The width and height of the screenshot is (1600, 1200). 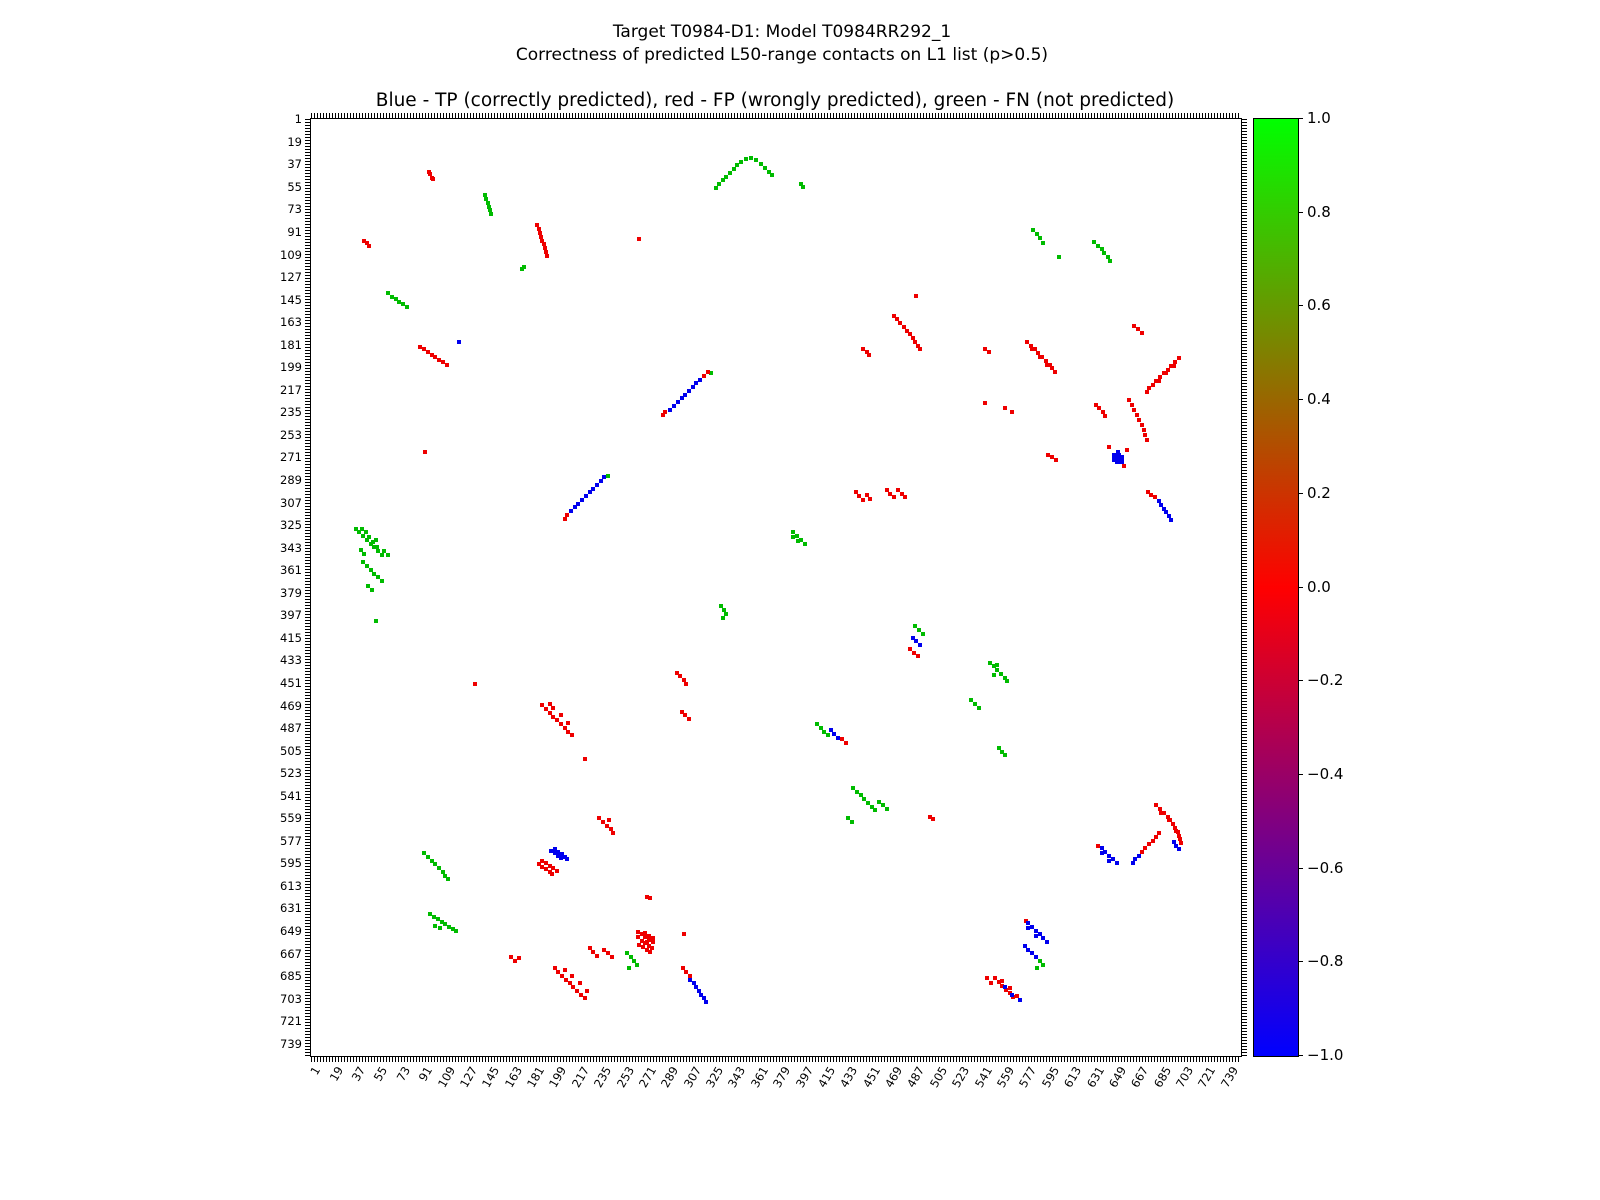 I want to click on y-tick-label: 541, so click(x=291, y=795).